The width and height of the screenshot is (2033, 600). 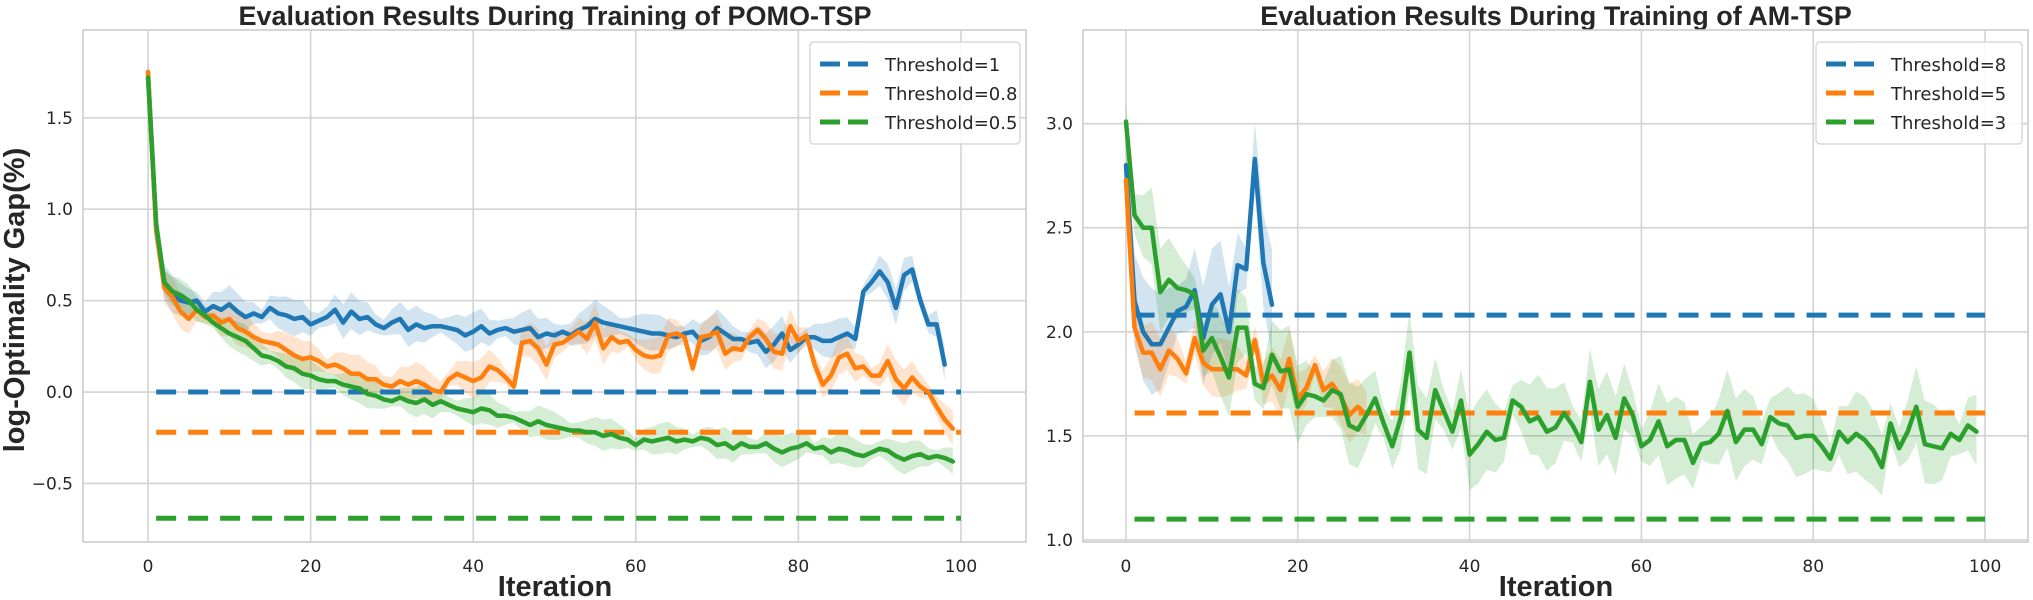 What do you see at coordinates (1059, 229) in the screenshot?
I see `y-tick-label: 2.5` at bounding box center [1059, 229].